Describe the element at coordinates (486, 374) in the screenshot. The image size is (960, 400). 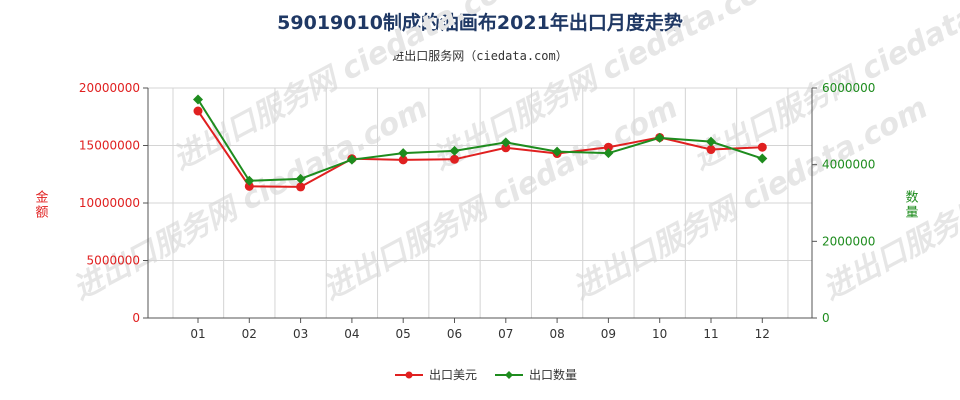
I see `legend: 出口美元 出口数量` at that location.